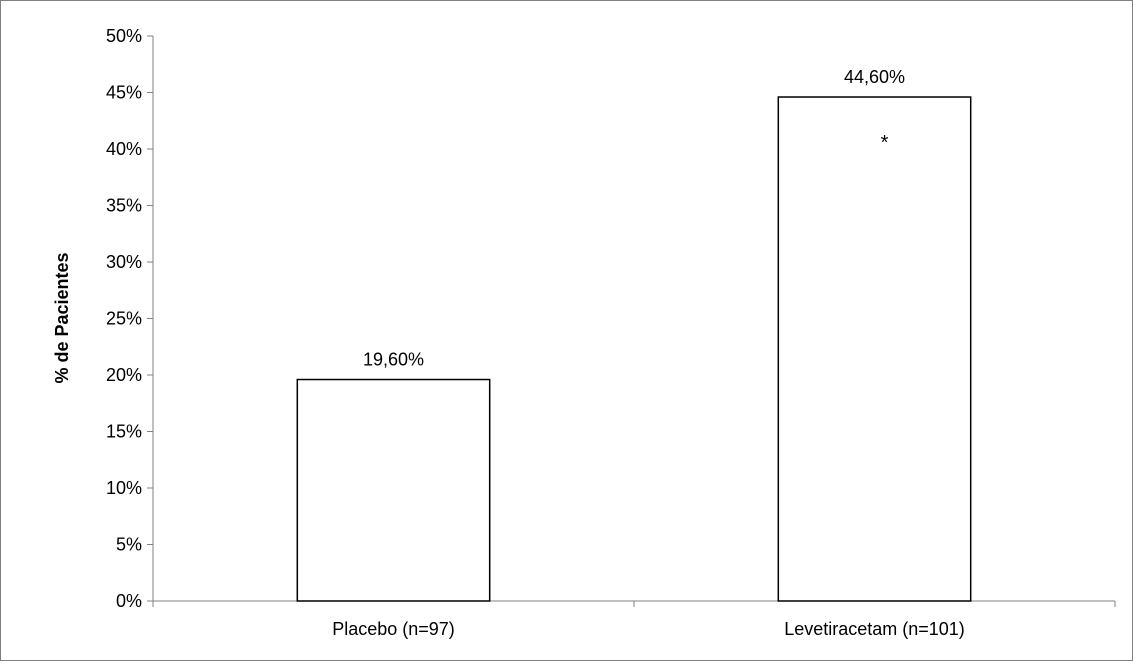 The width and height of the screenshot is (1133, 666). What do you see at coordinates (393, 629) in the screenshot?
I see `x-tick-label: Placebo (n=97)` at bounding box center [393, 629].